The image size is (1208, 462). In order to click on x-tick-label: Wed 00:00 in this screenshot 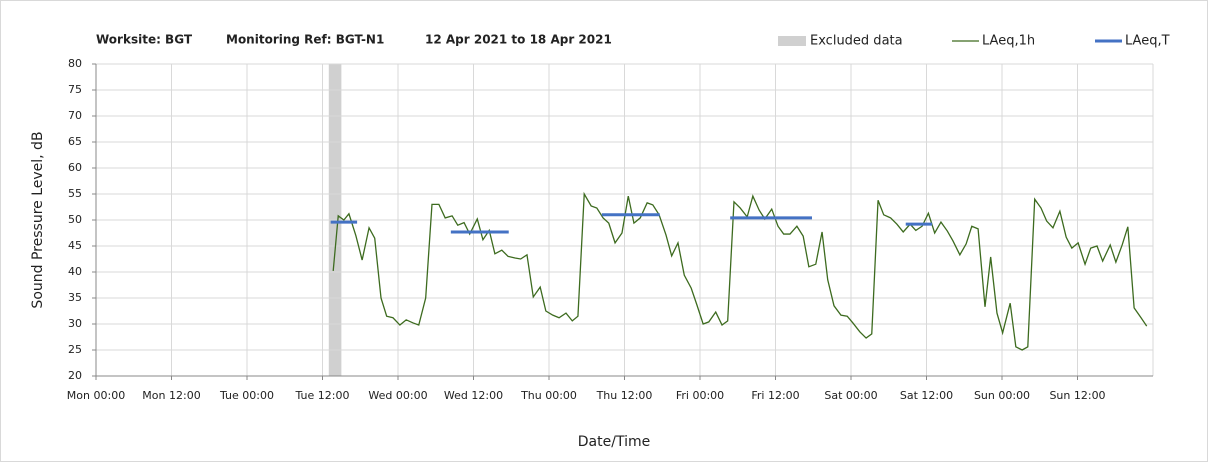, I will do `click(397, 395)`.